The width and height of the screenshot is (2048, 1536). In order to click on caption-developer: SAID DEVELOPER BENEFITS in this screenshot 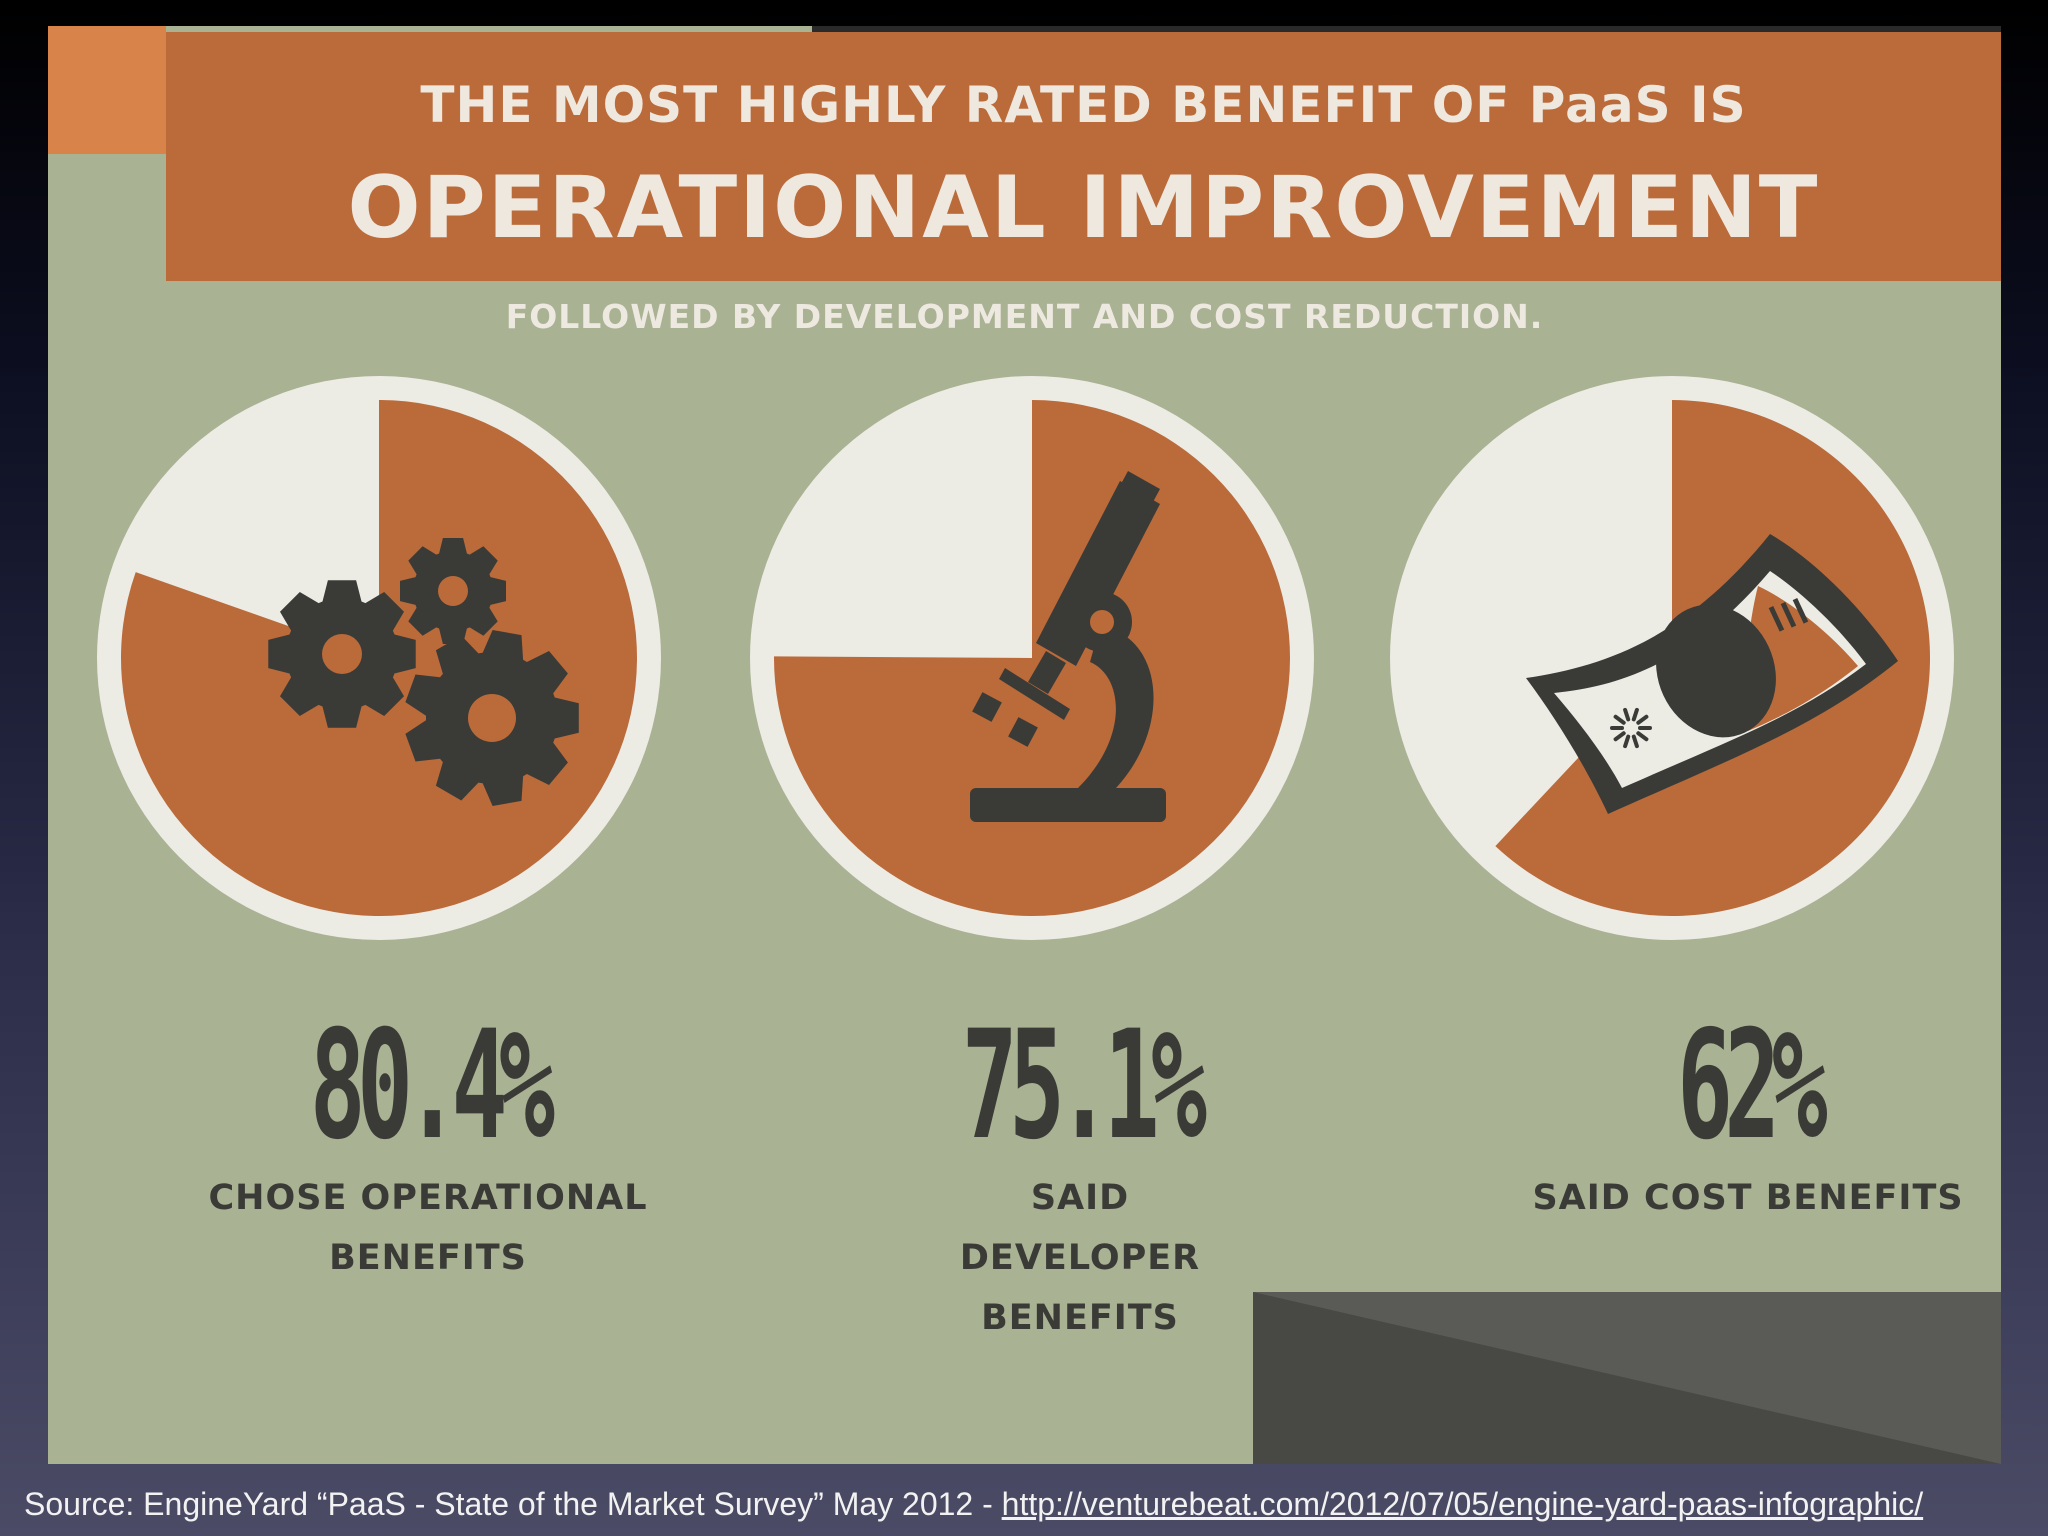, I will do `click(1080, 1258)`.